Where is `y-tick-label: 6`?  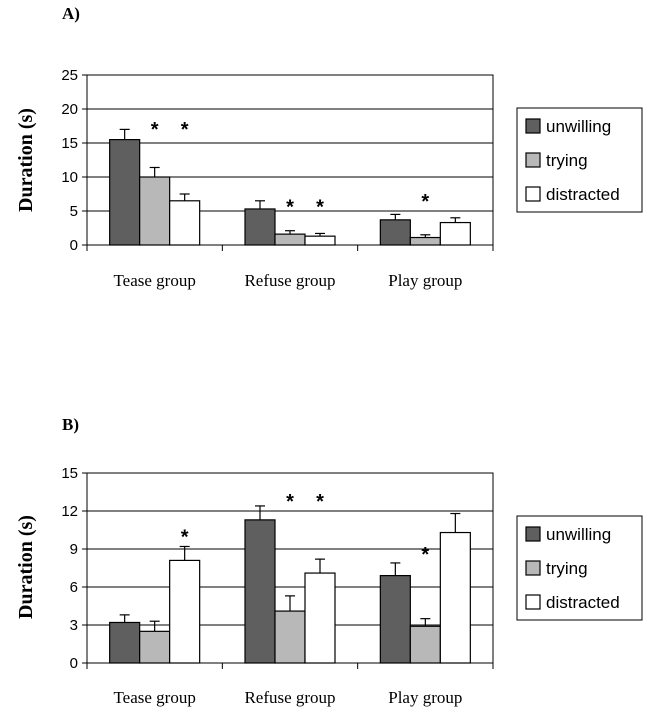
y-tick-label: 6 is located at coordinates (74, 587).